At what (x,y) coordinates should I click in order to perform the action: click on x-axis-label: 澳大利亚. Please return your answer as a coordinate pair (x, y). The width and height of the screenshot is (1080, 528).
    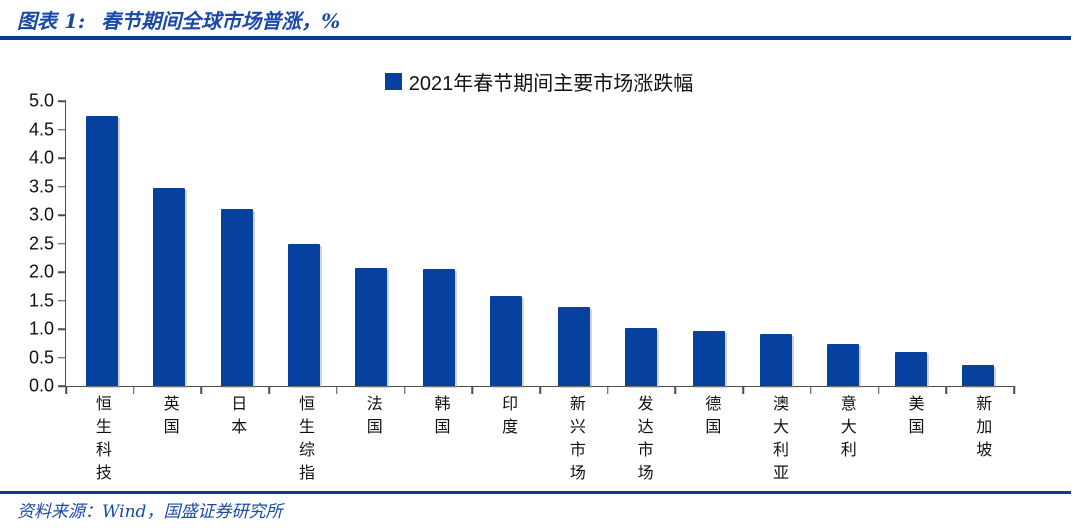
    Looking at the image, I should click on (779, 441).